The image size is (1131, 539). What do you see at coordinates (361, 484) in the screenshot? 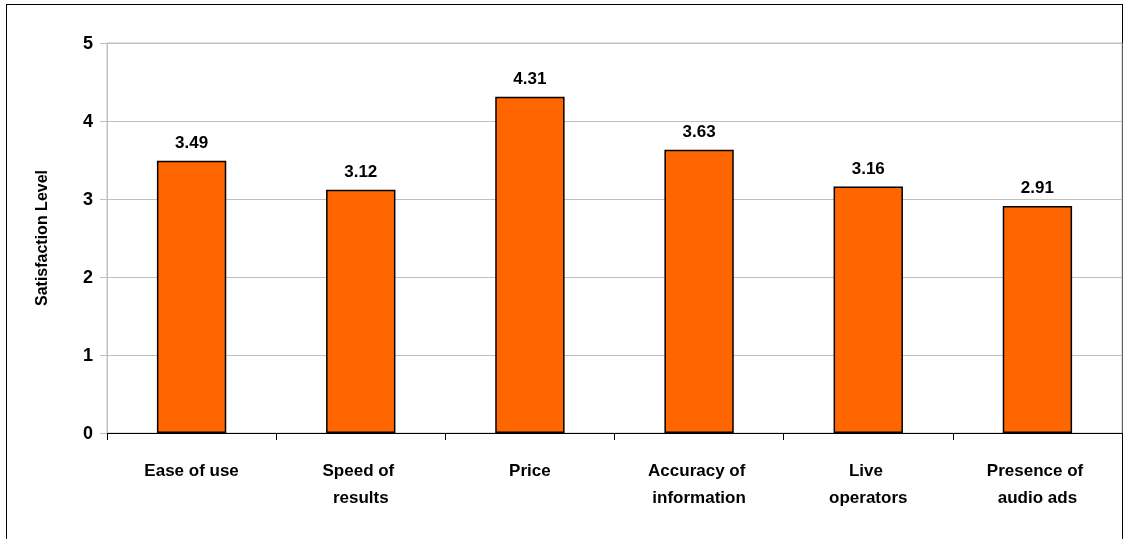
I see `x-tick-label: Speed of results` at bounding box center [361, 484].